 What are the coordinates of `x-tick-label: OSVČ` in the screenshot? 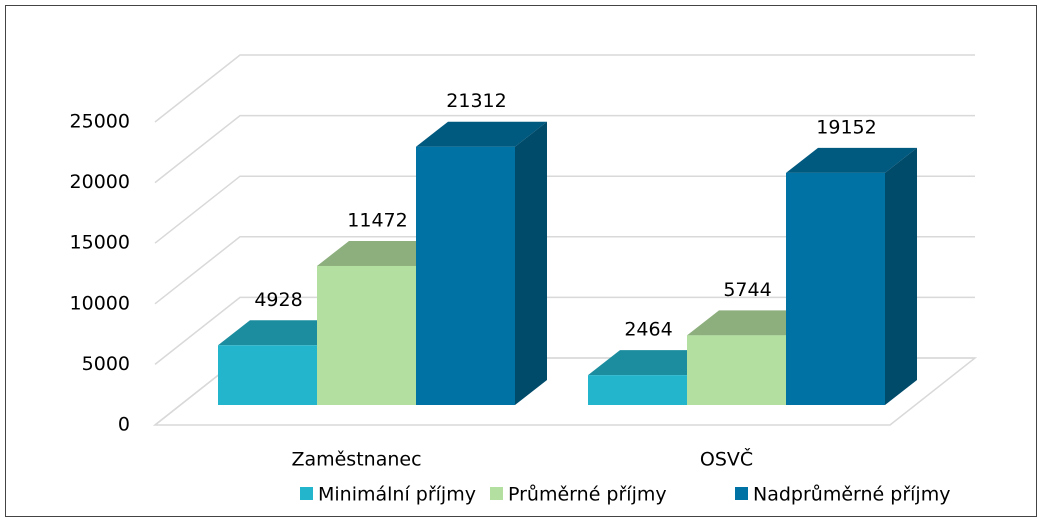 It's located at (726, 459).